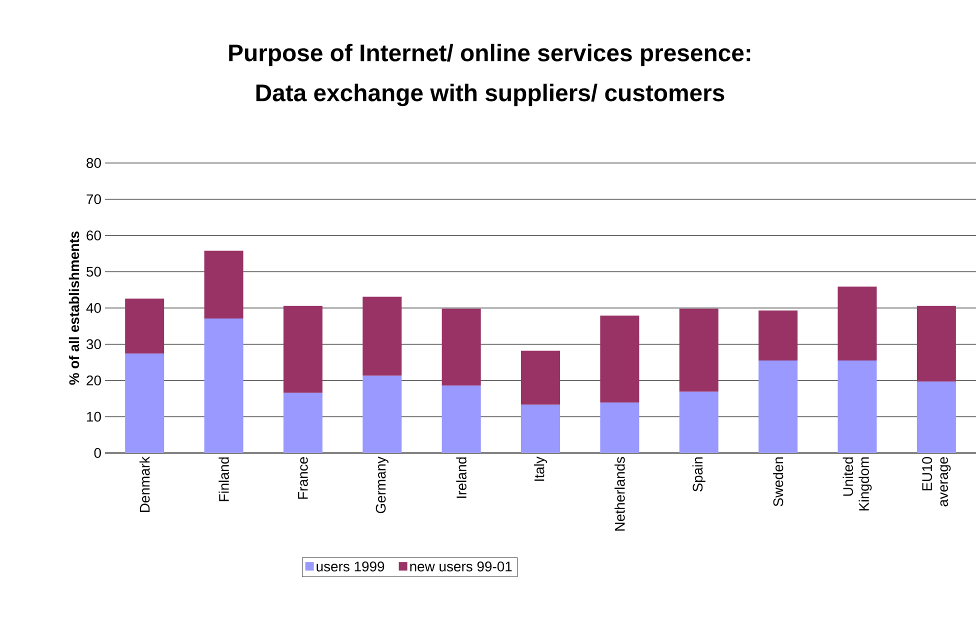  What do you see at coordinates (97, 453) in the screenshot?
I see `y-tick-label: 0` at bounding box center [97, 453].